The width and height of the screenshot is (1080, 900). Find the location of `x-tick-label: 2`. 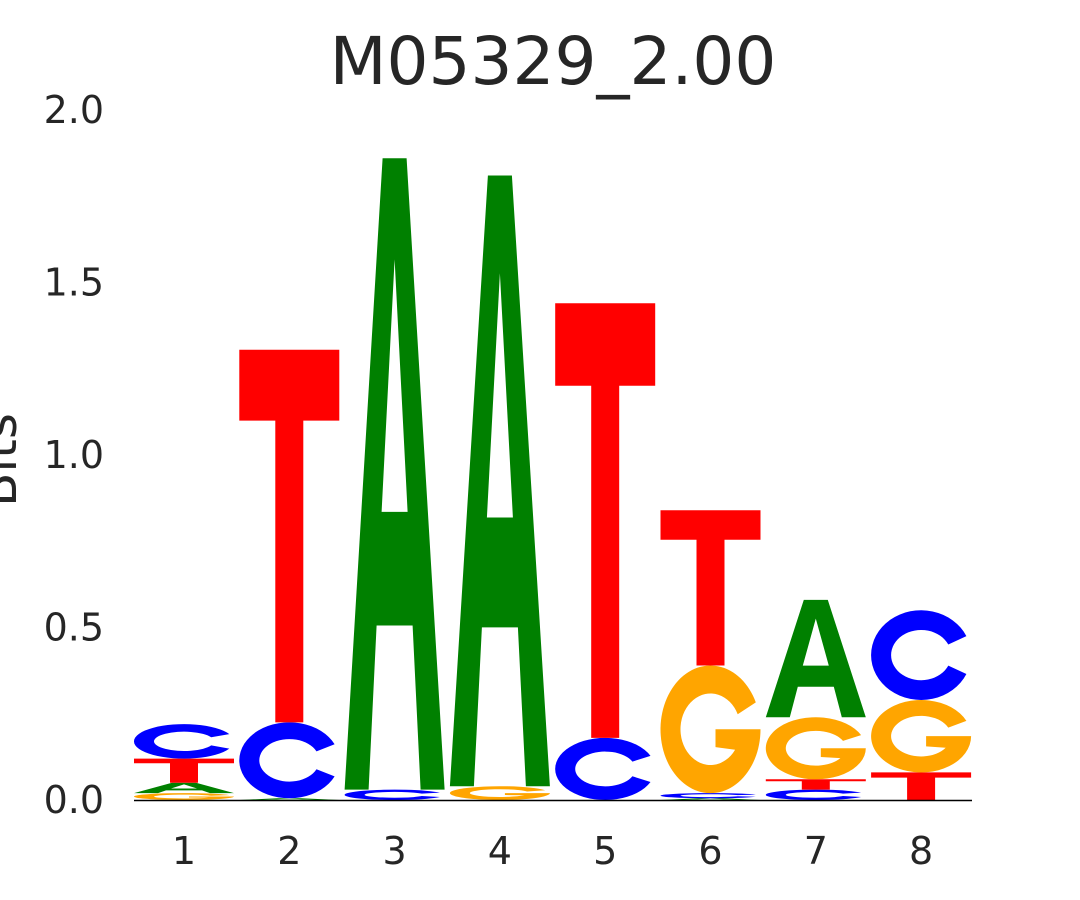

x-tick-label: 2 is located at coordinates (289, 851).